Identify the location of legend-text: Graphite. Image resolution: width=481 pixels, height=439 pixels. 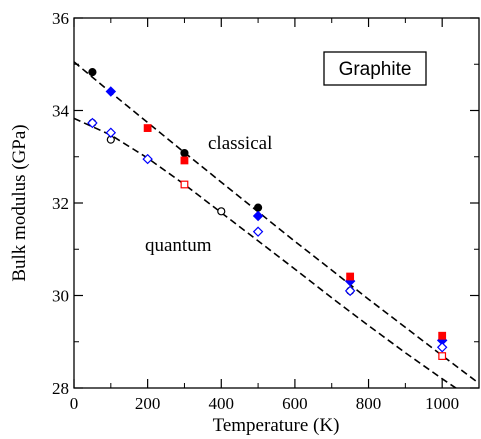
(375, 69).